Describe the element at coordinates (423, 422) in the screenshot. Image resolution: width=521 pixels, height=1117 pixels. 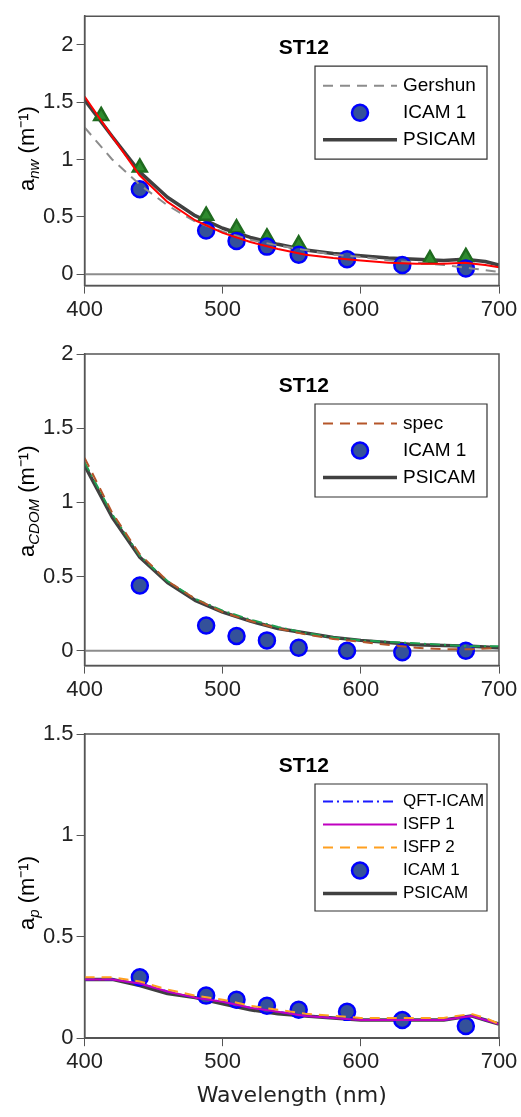
I see `legend-label: spec` at that location.